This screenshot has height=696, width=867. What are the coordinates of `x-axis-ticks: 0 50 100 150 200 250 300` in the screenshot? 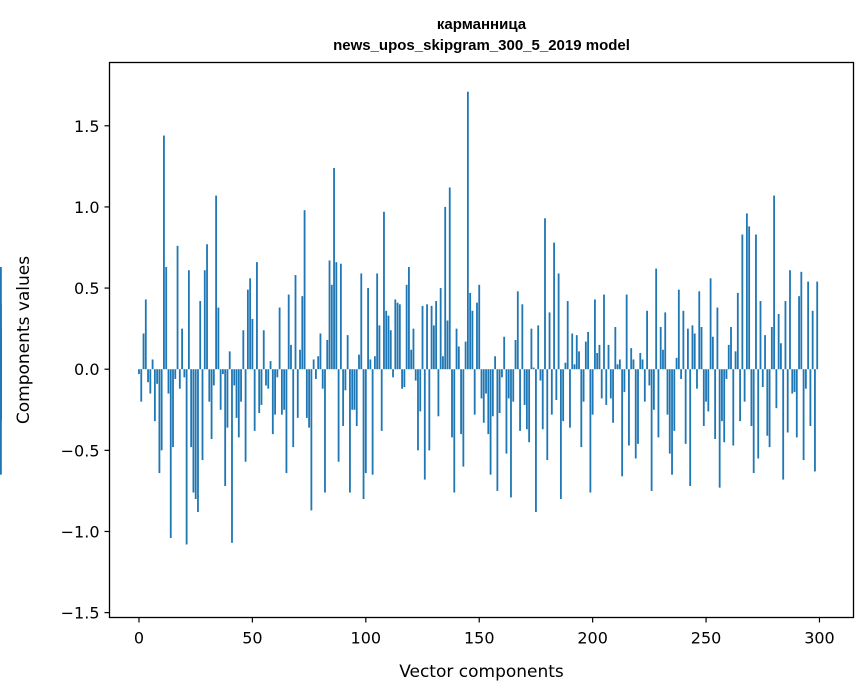 It's located at (484, 632).